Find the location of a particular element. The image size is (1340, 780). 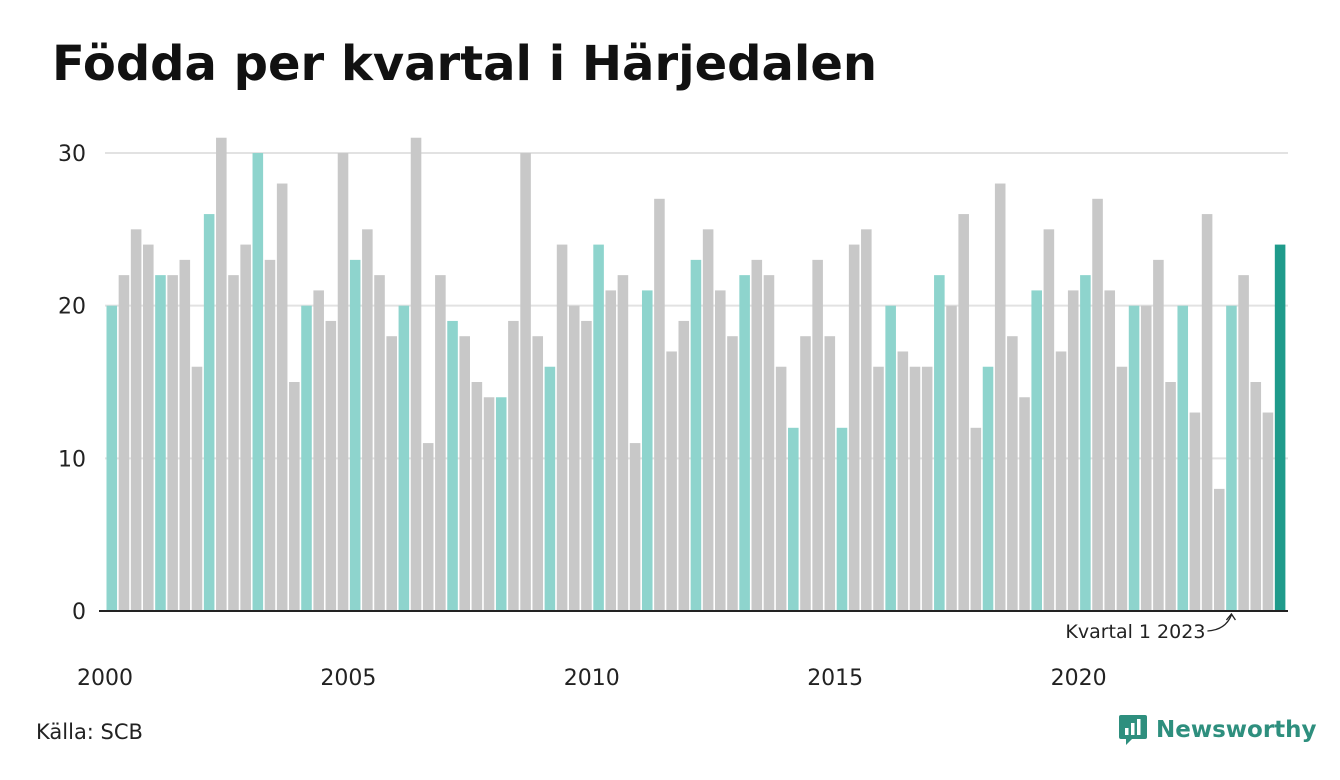

y-tick-label: 0 is located at coordinates (79, 612).